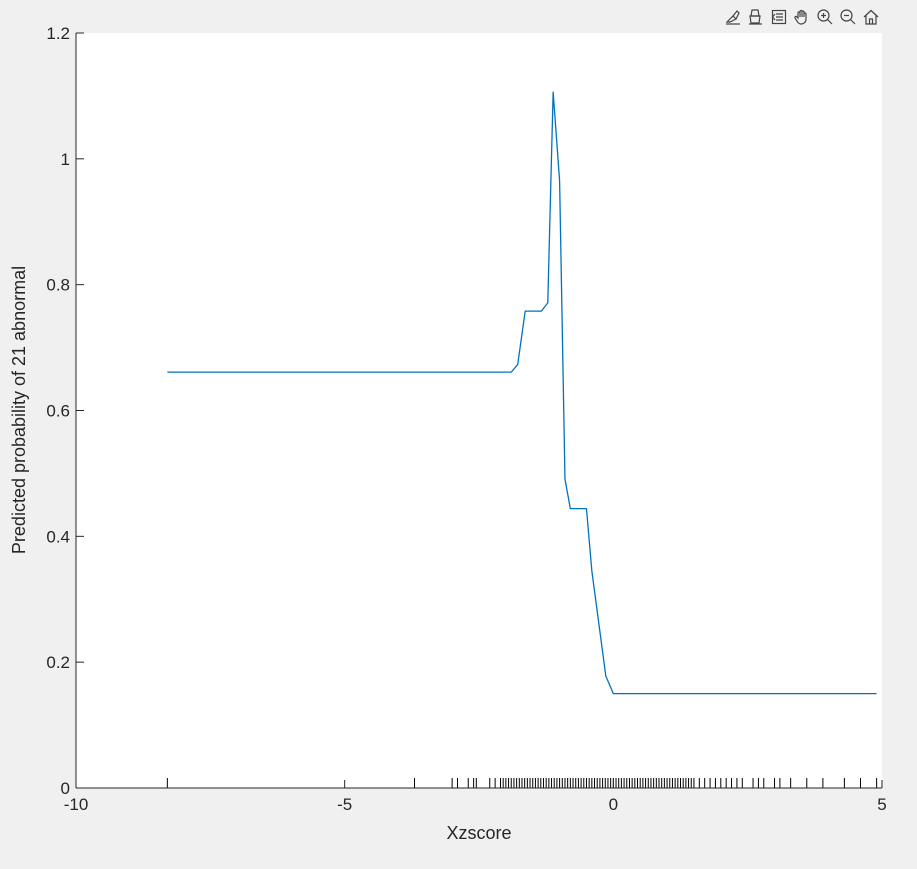  I want to click on rug-plot, so click(522, 783).